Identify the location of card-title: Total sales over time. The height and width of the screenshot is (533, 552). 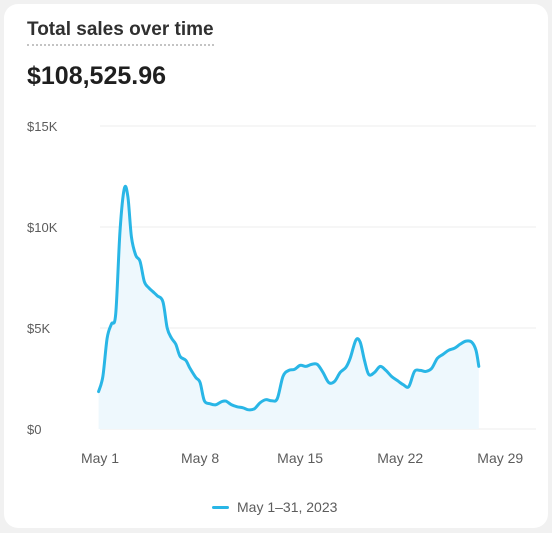
(120, 32).